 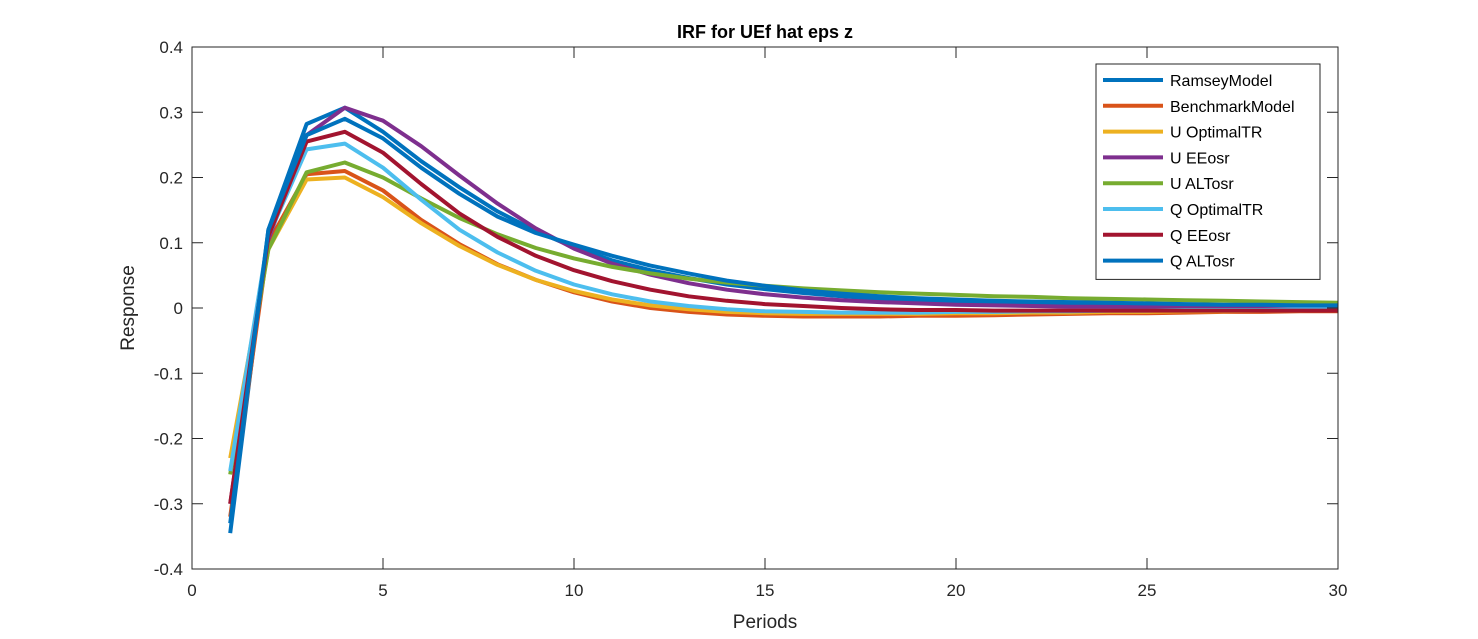 I want to click on x-tick-label: 5, so click(x=382, y=590).